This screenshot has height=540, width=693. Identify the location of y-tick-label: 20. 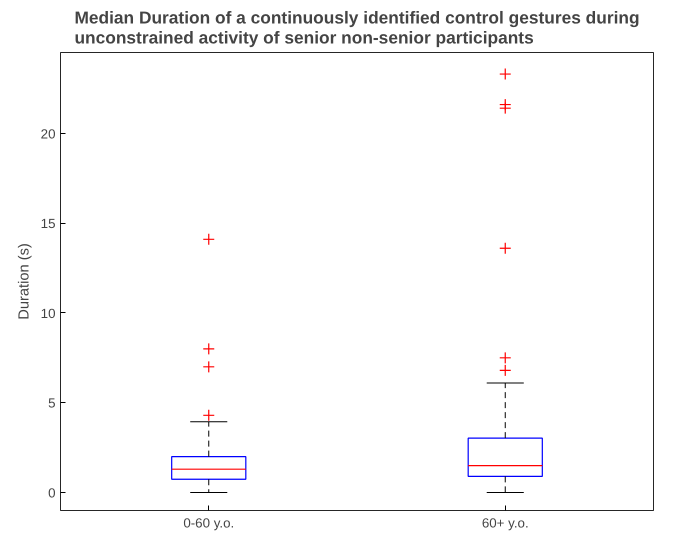
(48, 134).